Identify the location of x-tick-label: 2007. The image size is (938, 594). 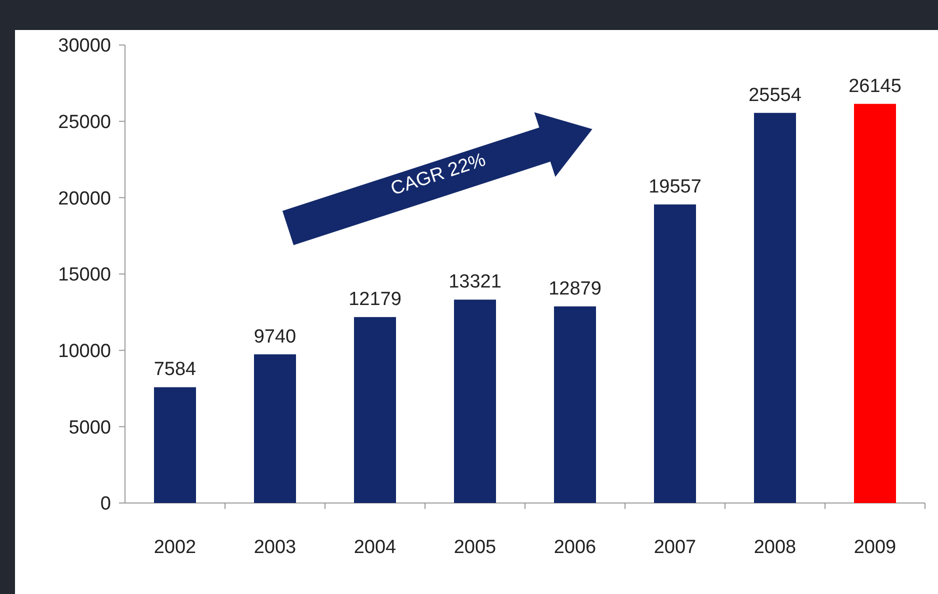
(675, 547).